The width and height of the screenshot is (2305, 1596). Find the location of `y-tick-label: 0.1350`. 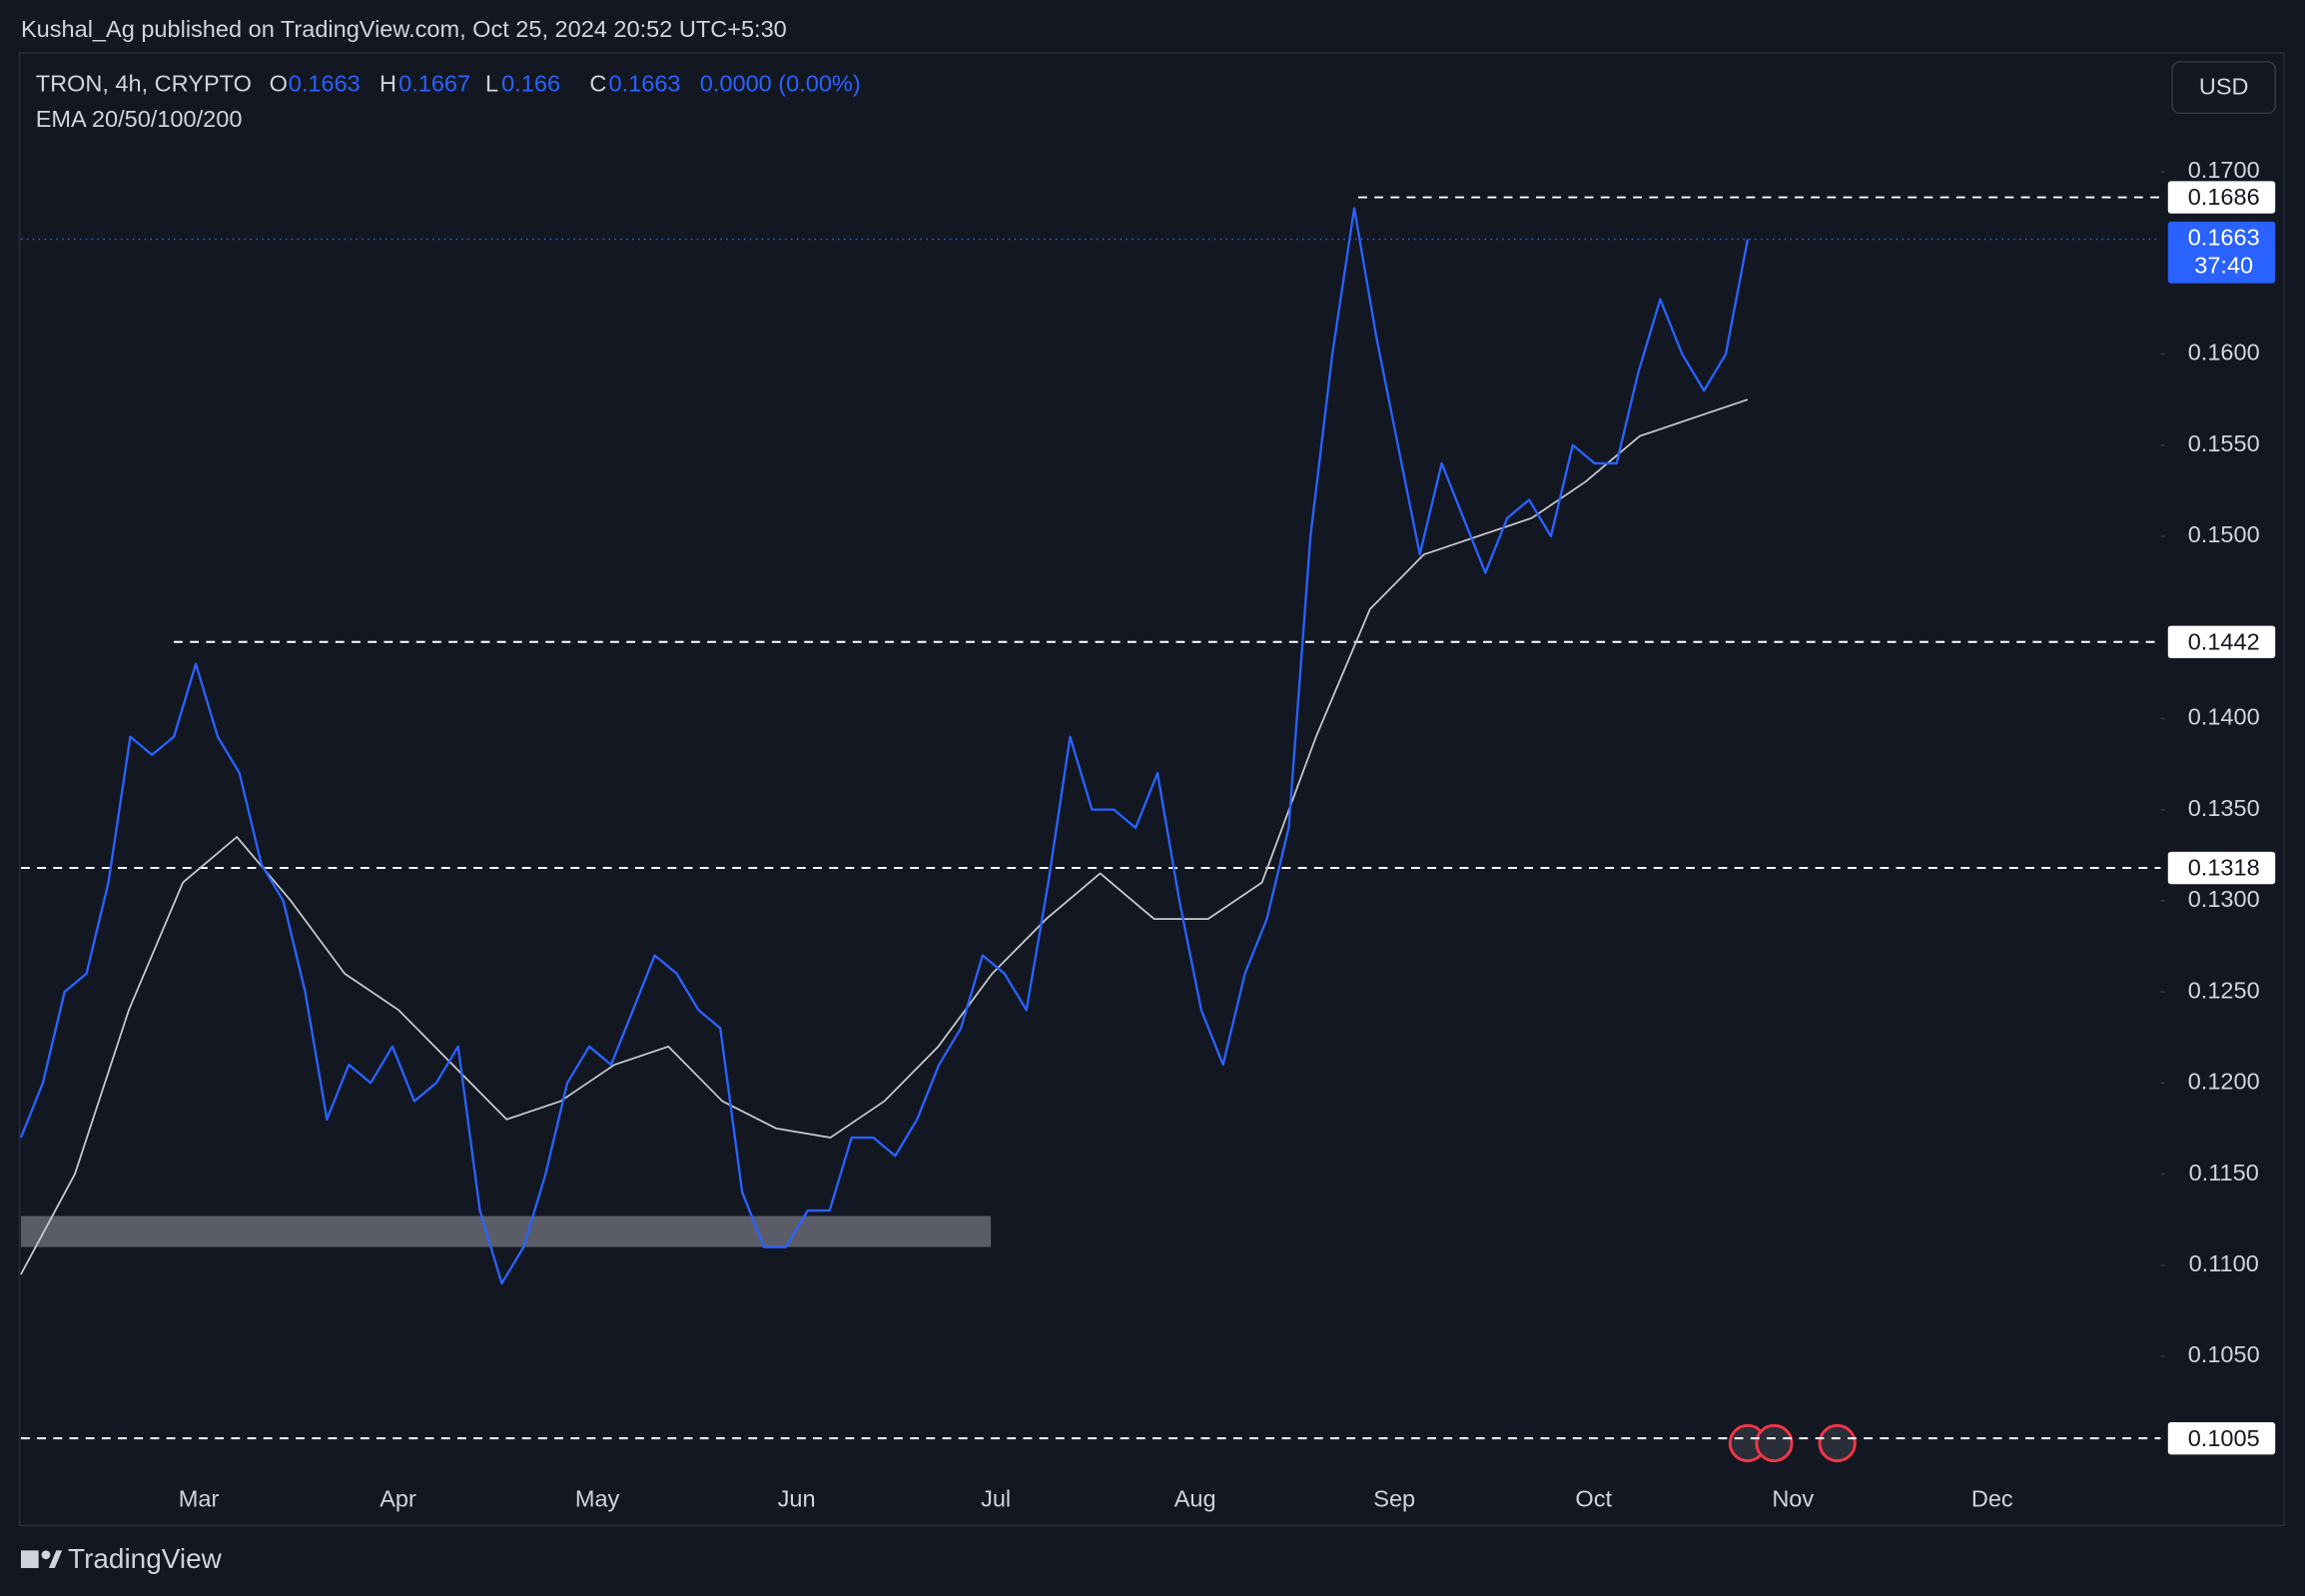

y-tick-label: 0.1350 is located at coordinates (2224, 808).